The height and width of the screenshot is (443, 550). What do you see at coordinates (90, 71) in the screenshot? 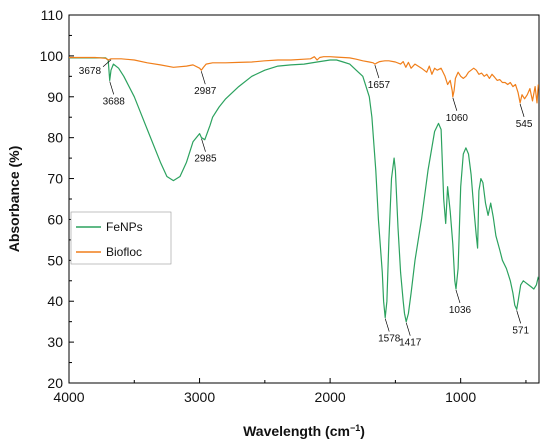
I see `annotation-3678: 3678` at bounding box center [90, 71].